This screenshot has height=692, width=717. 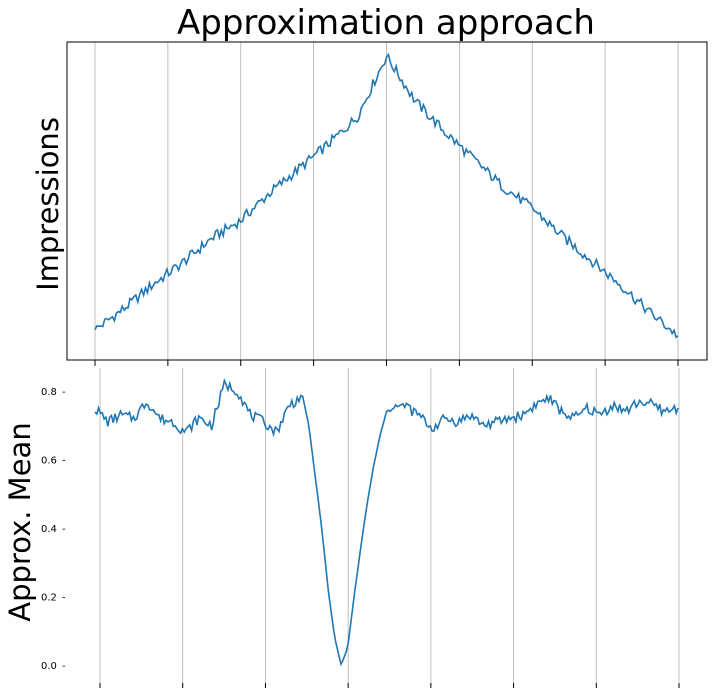 I want to click on approx-mean-y-axis-label: Approx. Mean, so click(x=20, y=521).